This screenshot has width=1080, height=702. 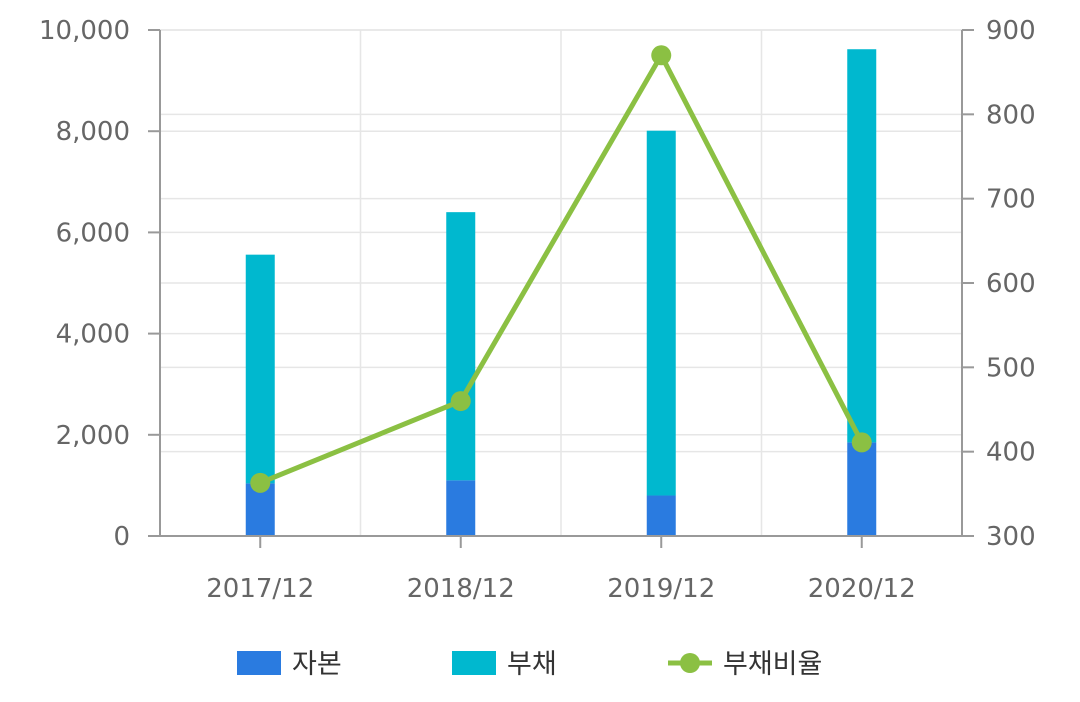 I want to click on y-right-tick-label: 900, so click(x=1011, y=31).